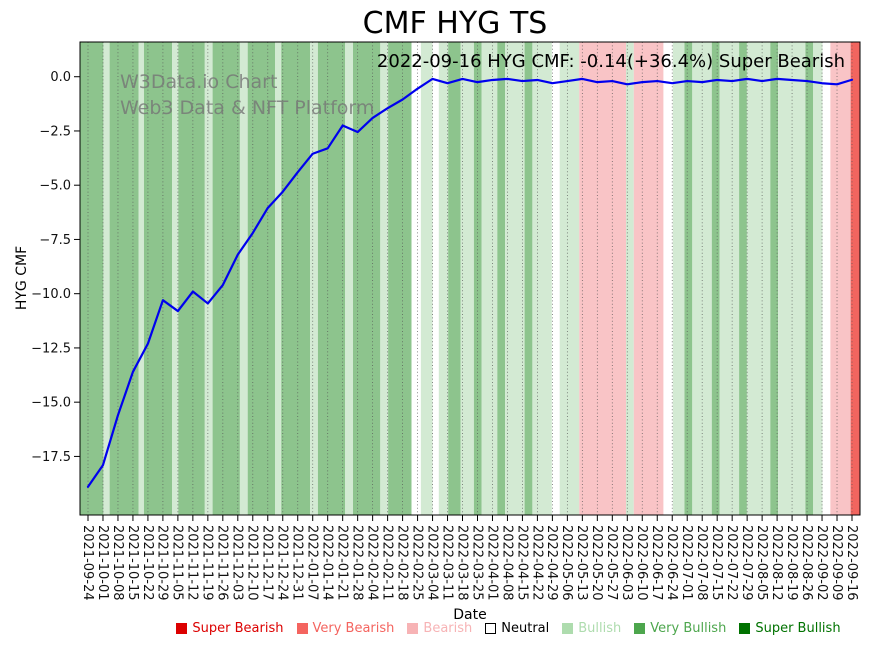  I want to click on x-tick-label: 2021-11-19, so click(207, 563).